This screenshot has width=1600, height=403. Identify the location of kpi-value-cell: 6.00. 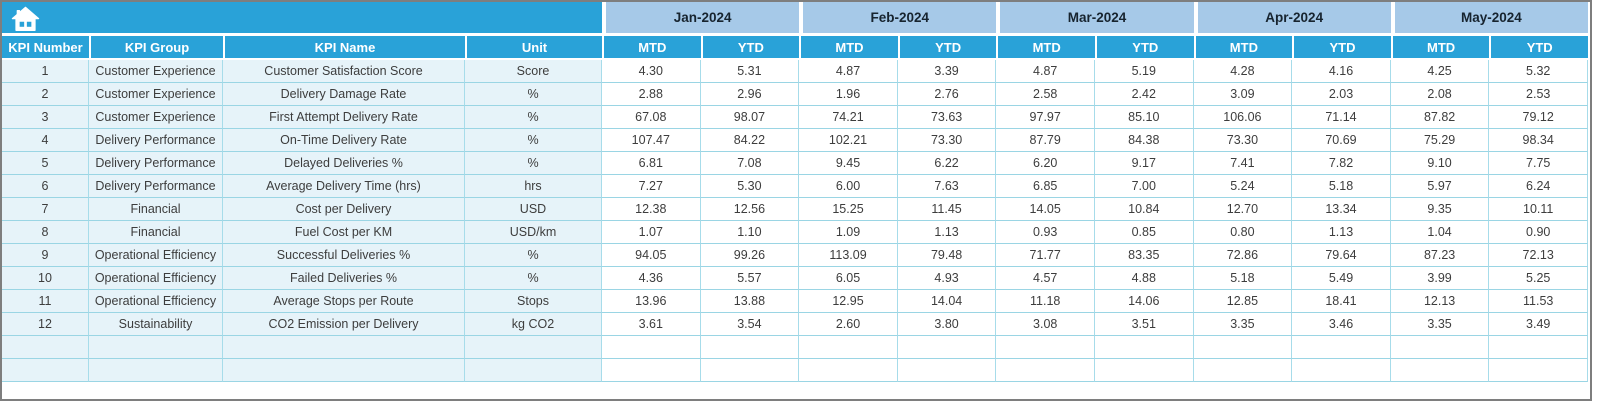
(848, 186).